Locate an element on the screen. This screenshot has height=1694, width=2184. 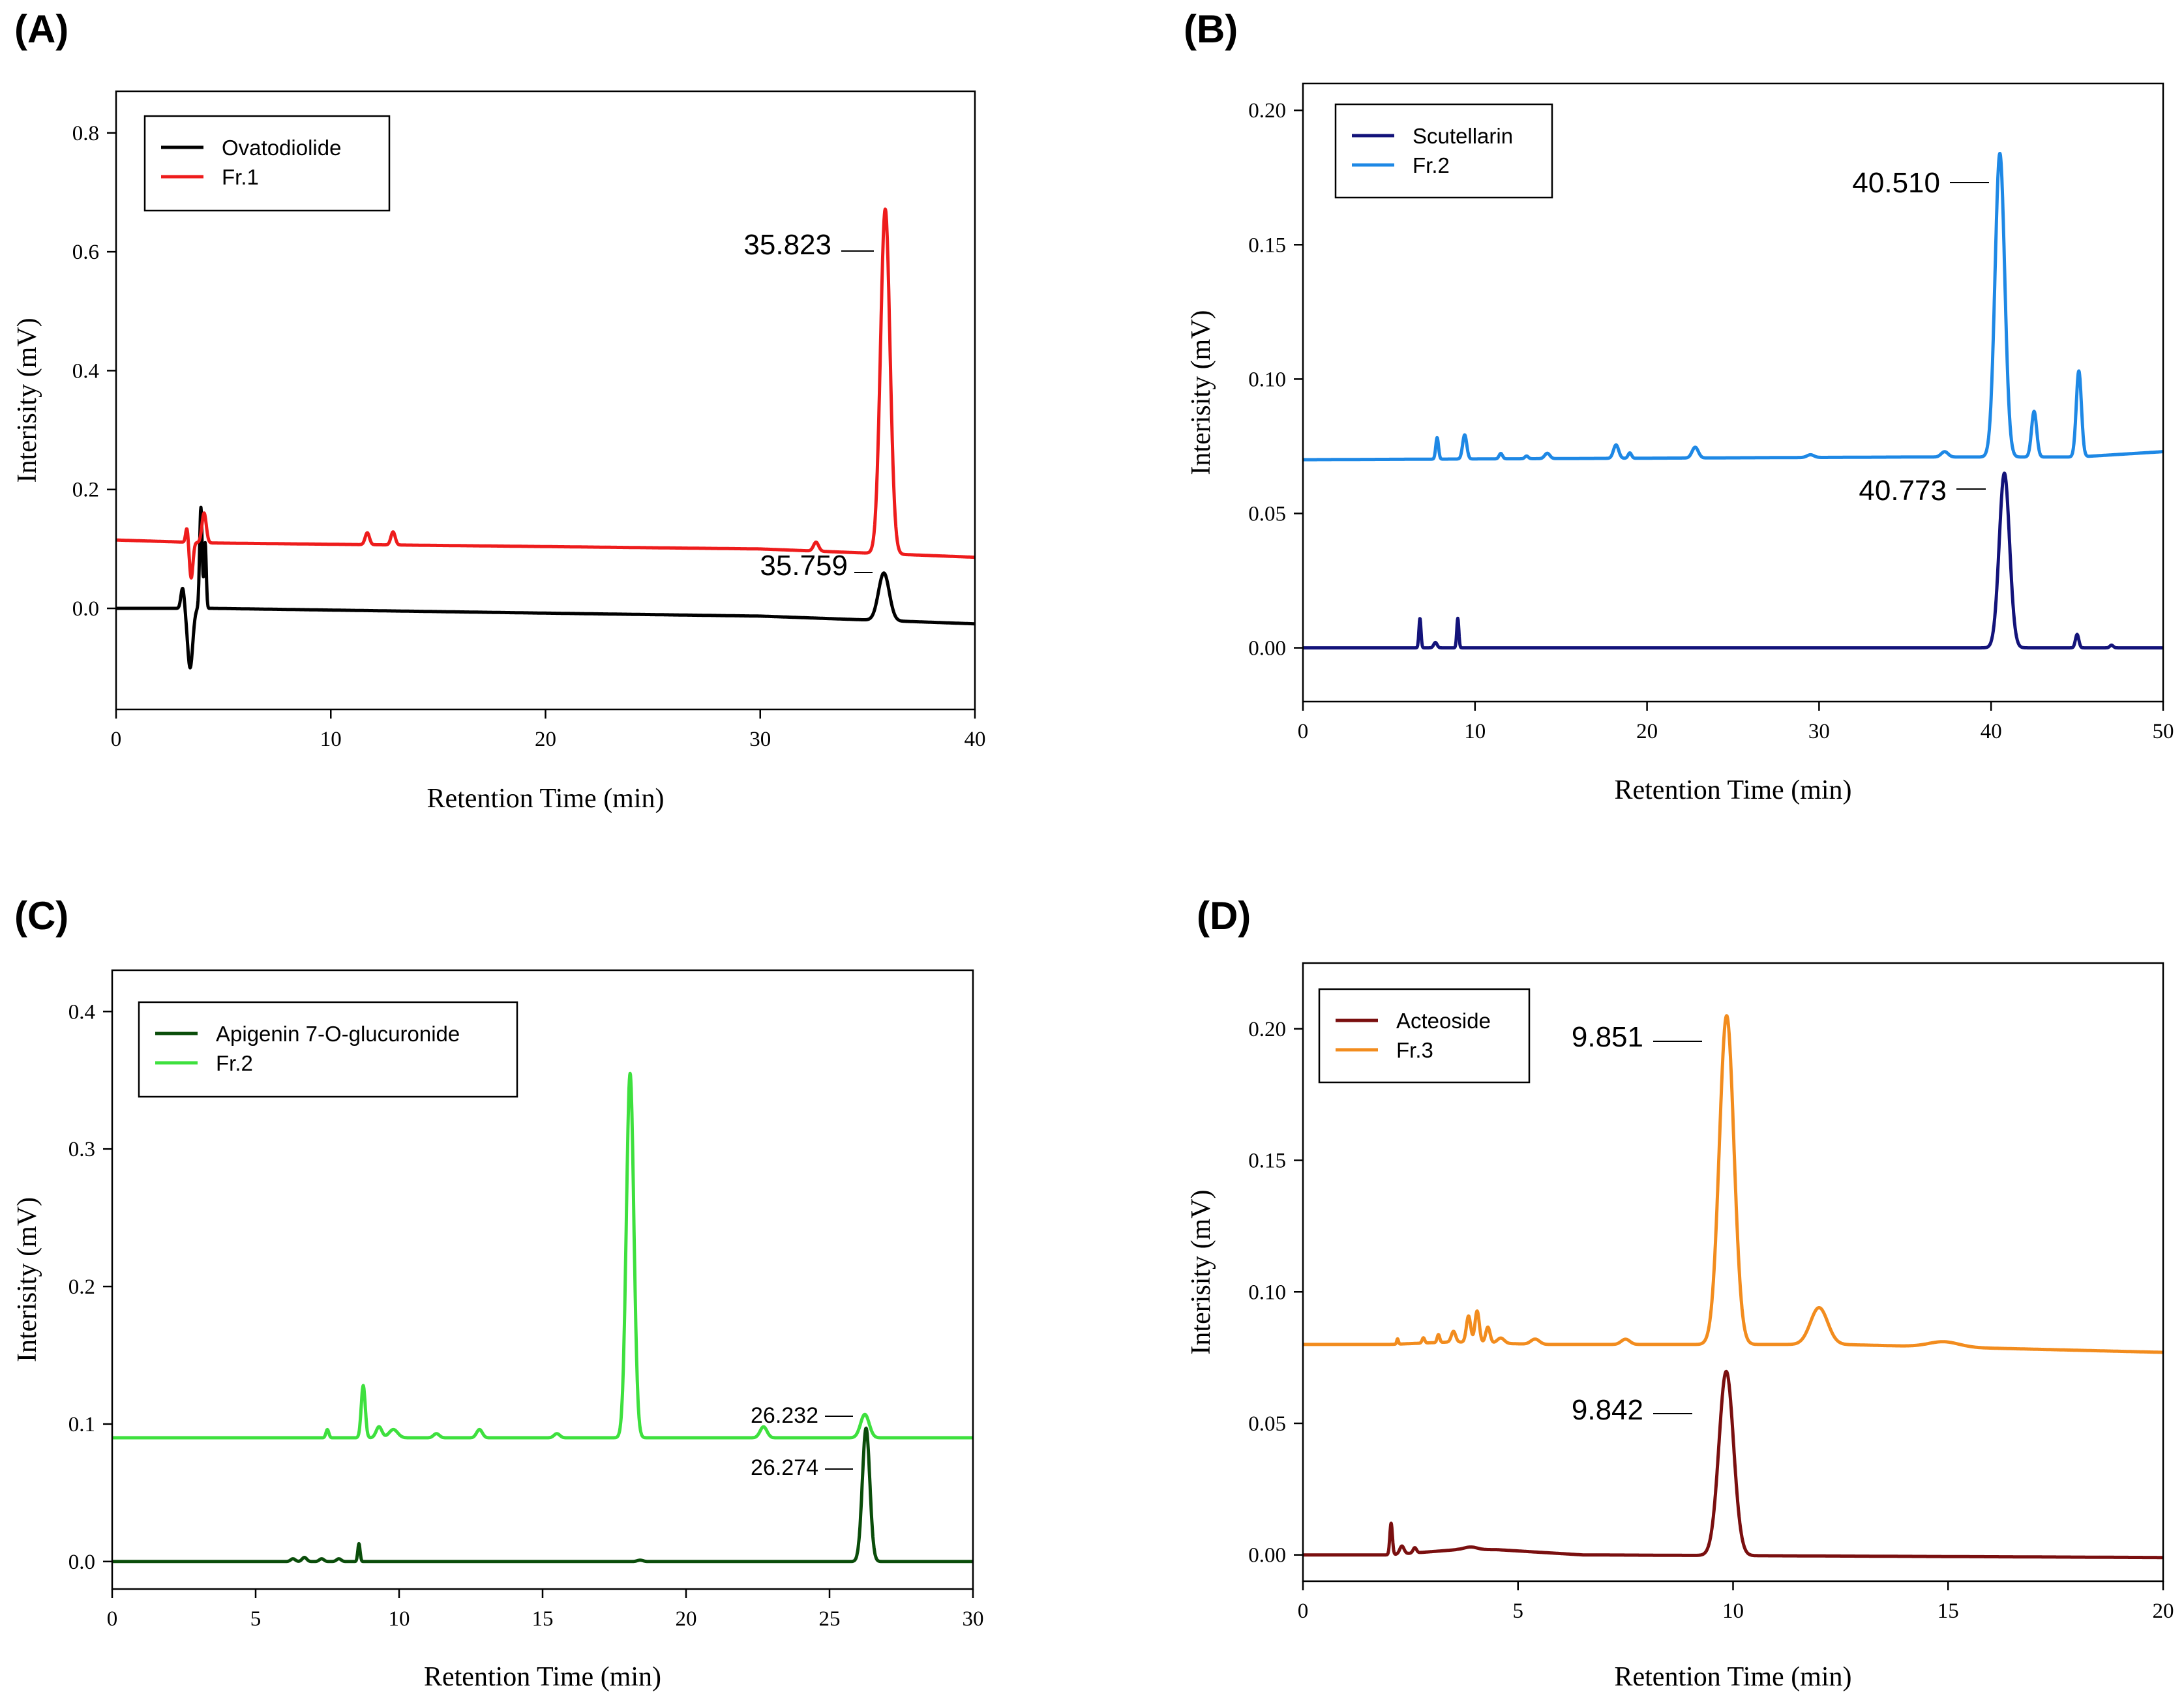
legend-label-1: Acteoside is located at coordinates (1444, 1021).